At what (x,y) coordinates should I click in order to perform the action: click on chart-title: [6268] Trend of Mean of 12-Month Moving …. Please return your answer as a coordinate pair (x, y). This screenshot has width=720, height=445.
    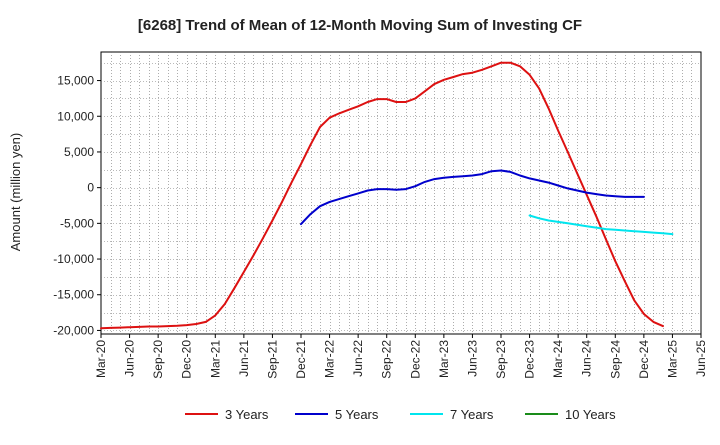
    Looking at the image, I should click on (360, 25).